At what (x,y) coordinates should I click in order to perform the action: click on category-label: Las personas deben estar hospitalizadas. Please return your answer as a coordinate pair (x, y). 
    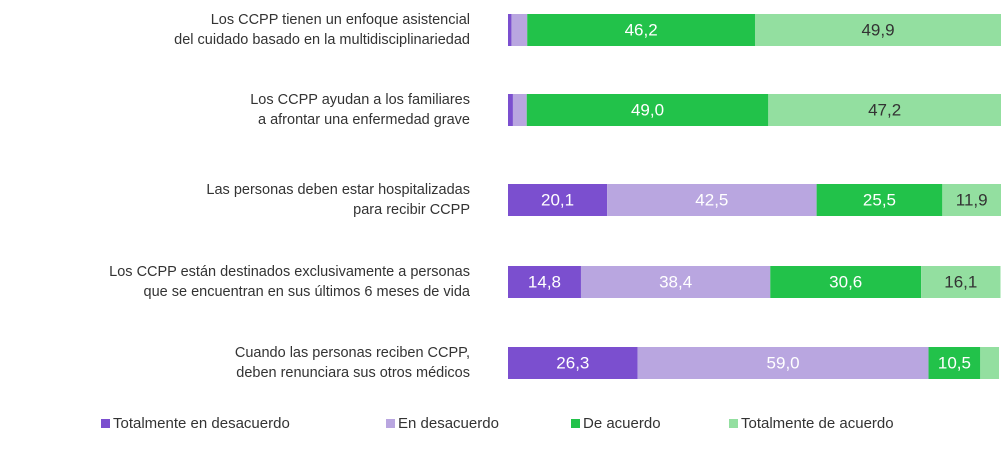
    Looking at the image, I should click on (338, 190).